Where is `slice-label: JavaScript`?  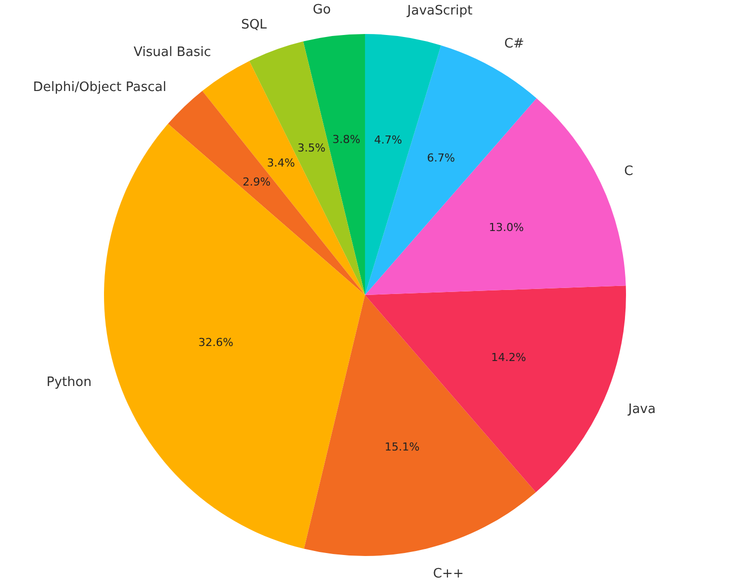 slice-label: JavaScript is located at coordinates (439, 11).